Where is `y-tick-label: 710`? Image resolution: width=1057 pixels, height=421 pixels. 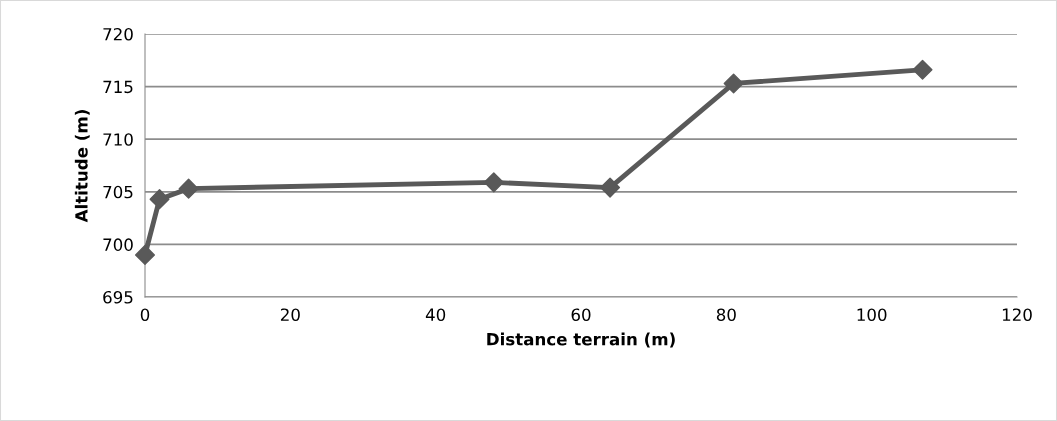
y-tick-label: 710 is located at coordinates (118, 139).